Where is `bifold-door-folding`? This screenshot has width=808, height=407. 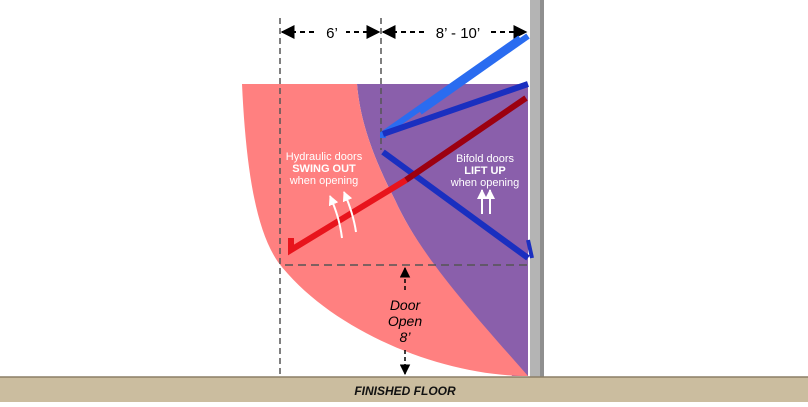
bifold-door-folding is located at coordinates (455, 109).